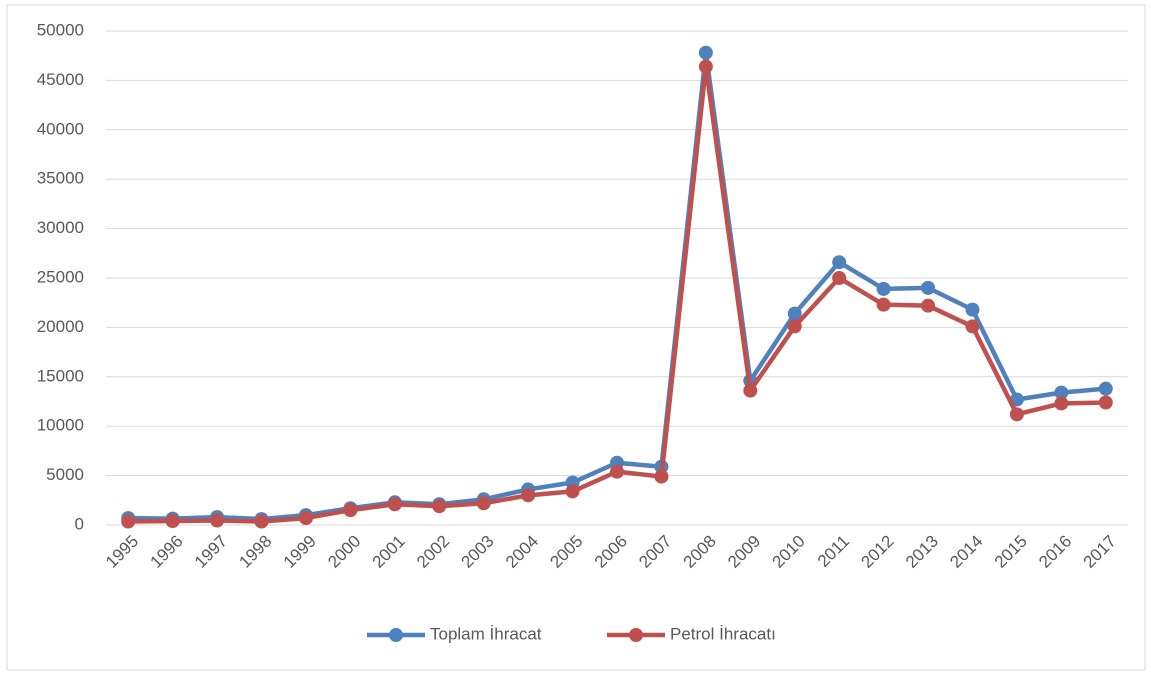  I want to click on y-tick-label: 30000, so click(60, 227).